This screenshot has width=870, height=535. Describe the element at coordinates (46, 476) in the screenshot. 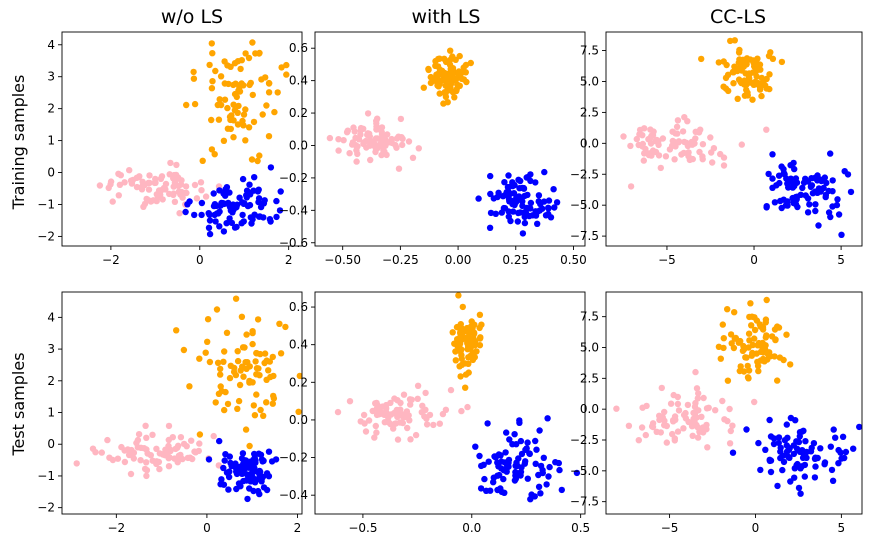

I see `y-tick-label: −1` at that location.